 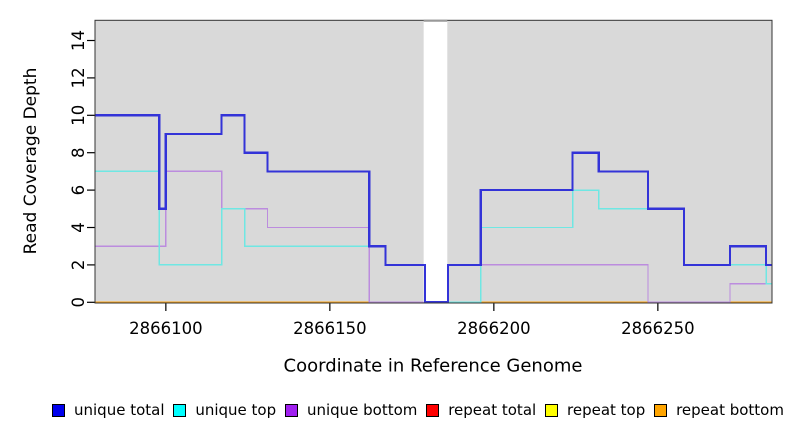 What do you see at coordinates (78, 77) in the screenshot?
I see `svg-text: 12` at bounding box center [78, 77].